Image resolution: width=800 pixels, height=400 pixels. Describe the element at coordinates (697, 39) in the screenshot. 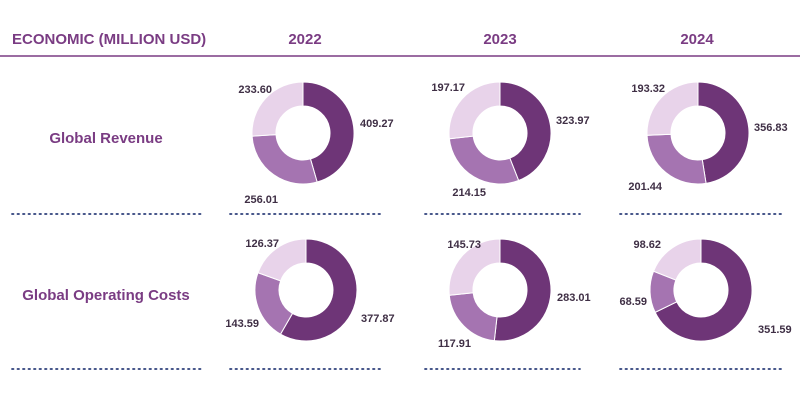

I see `year-header-2024: 2024` at that location.